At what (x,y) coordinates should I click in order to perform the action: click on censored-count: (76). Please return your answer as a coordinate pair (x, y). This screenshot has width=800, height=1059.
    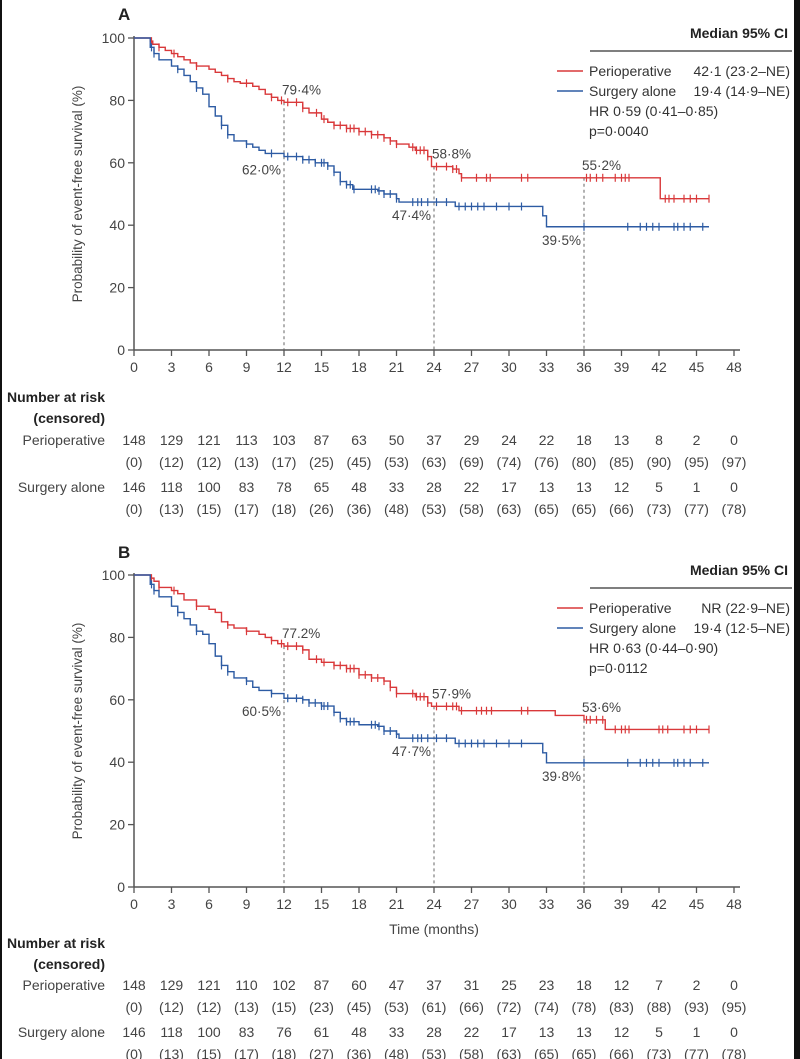
    Looking at the image, I should click on (546, 462).